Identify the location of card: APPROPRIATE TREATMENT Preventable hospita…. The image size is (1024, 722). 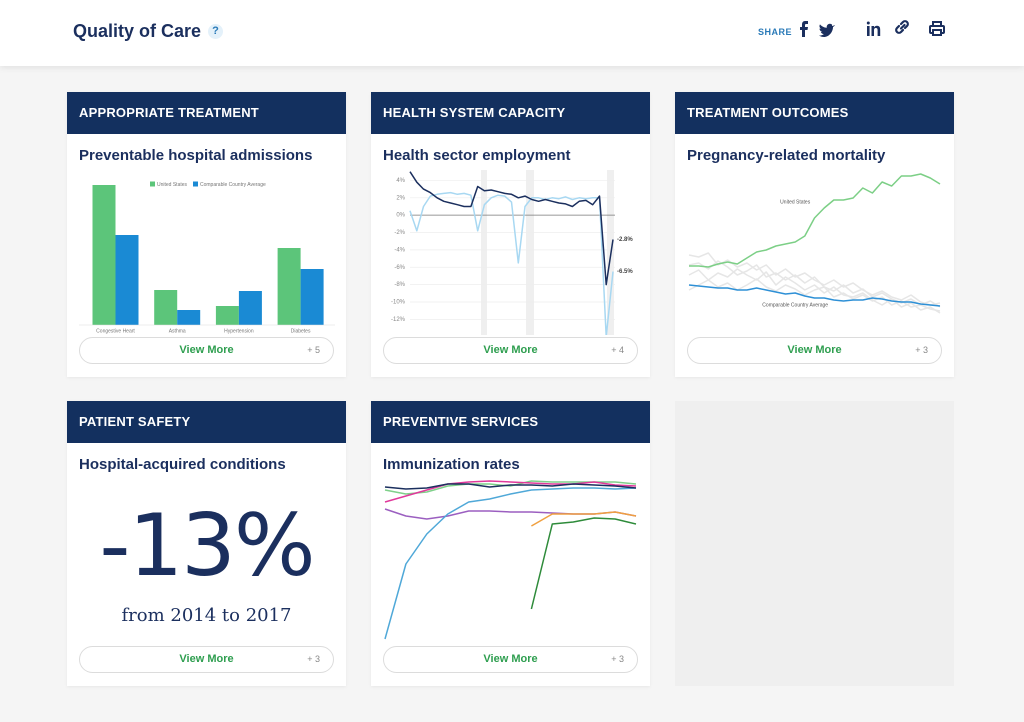
(206, 234).